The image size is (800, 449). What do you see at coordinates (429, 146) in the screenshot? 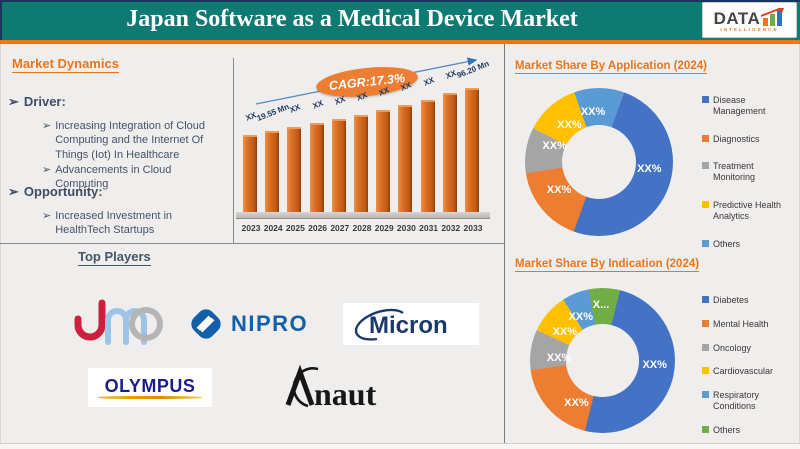
I see `bar-group-2031: XX 2031` at bounding box center [429, 146].